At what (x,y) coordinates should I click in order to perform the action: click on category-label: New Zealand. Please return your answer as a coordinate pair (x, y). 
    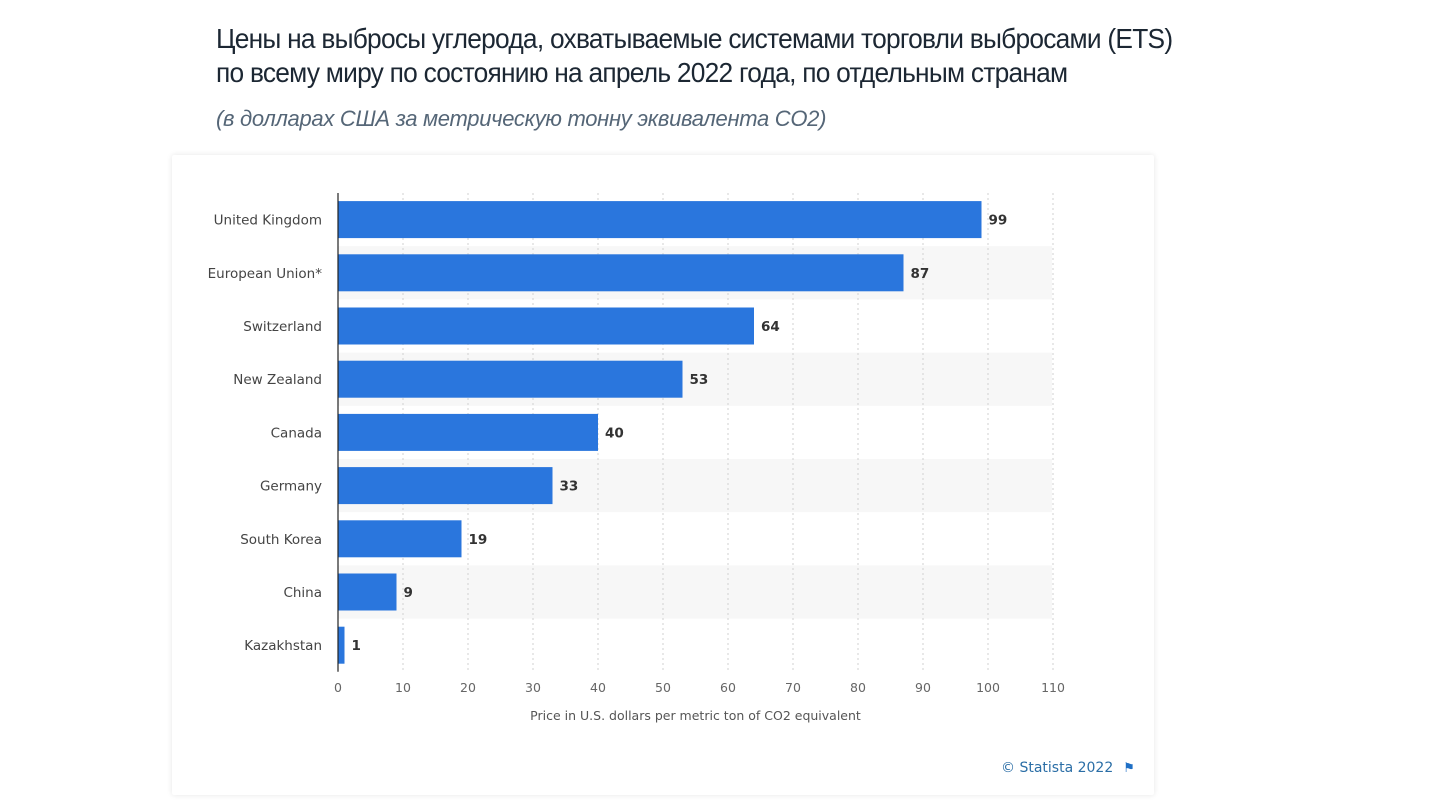
    Looking at the image, I should click on (277, 380).